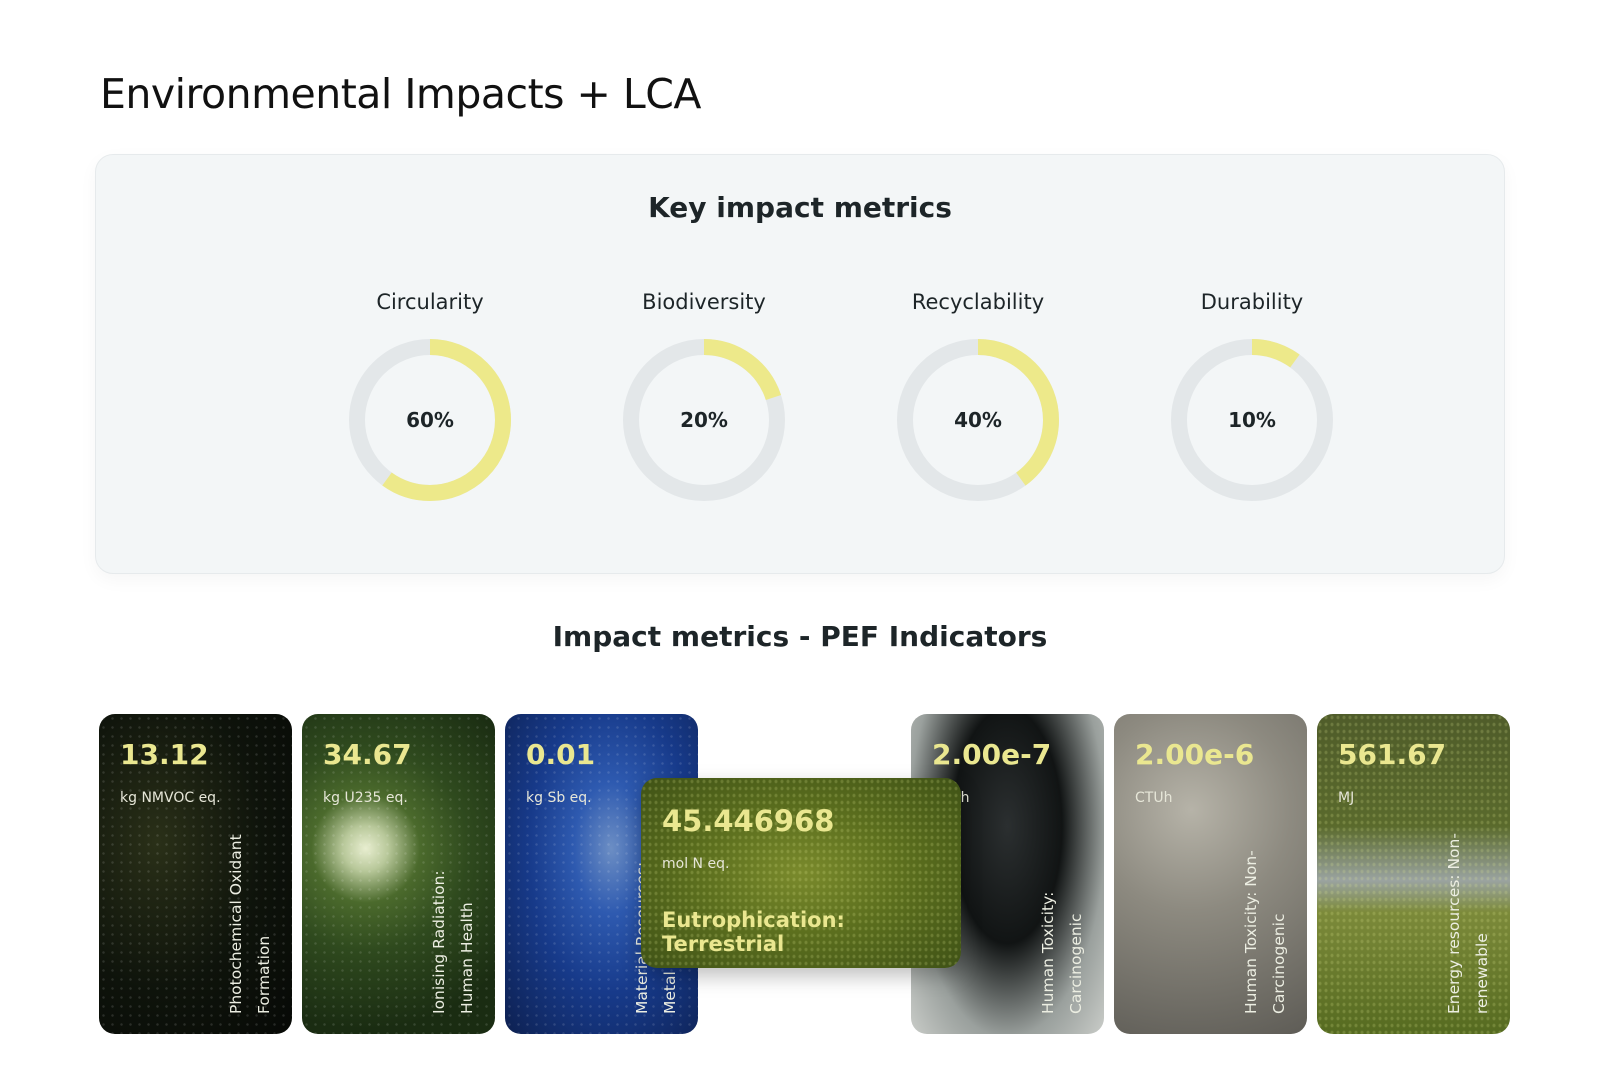 The height and width of the screenshot is (1078, 1600). What do you see at coordinates (753, 932) in the screenshot?
I see `card-name: Eutrophication: Terrestrial` at bounding box center [753, 932].